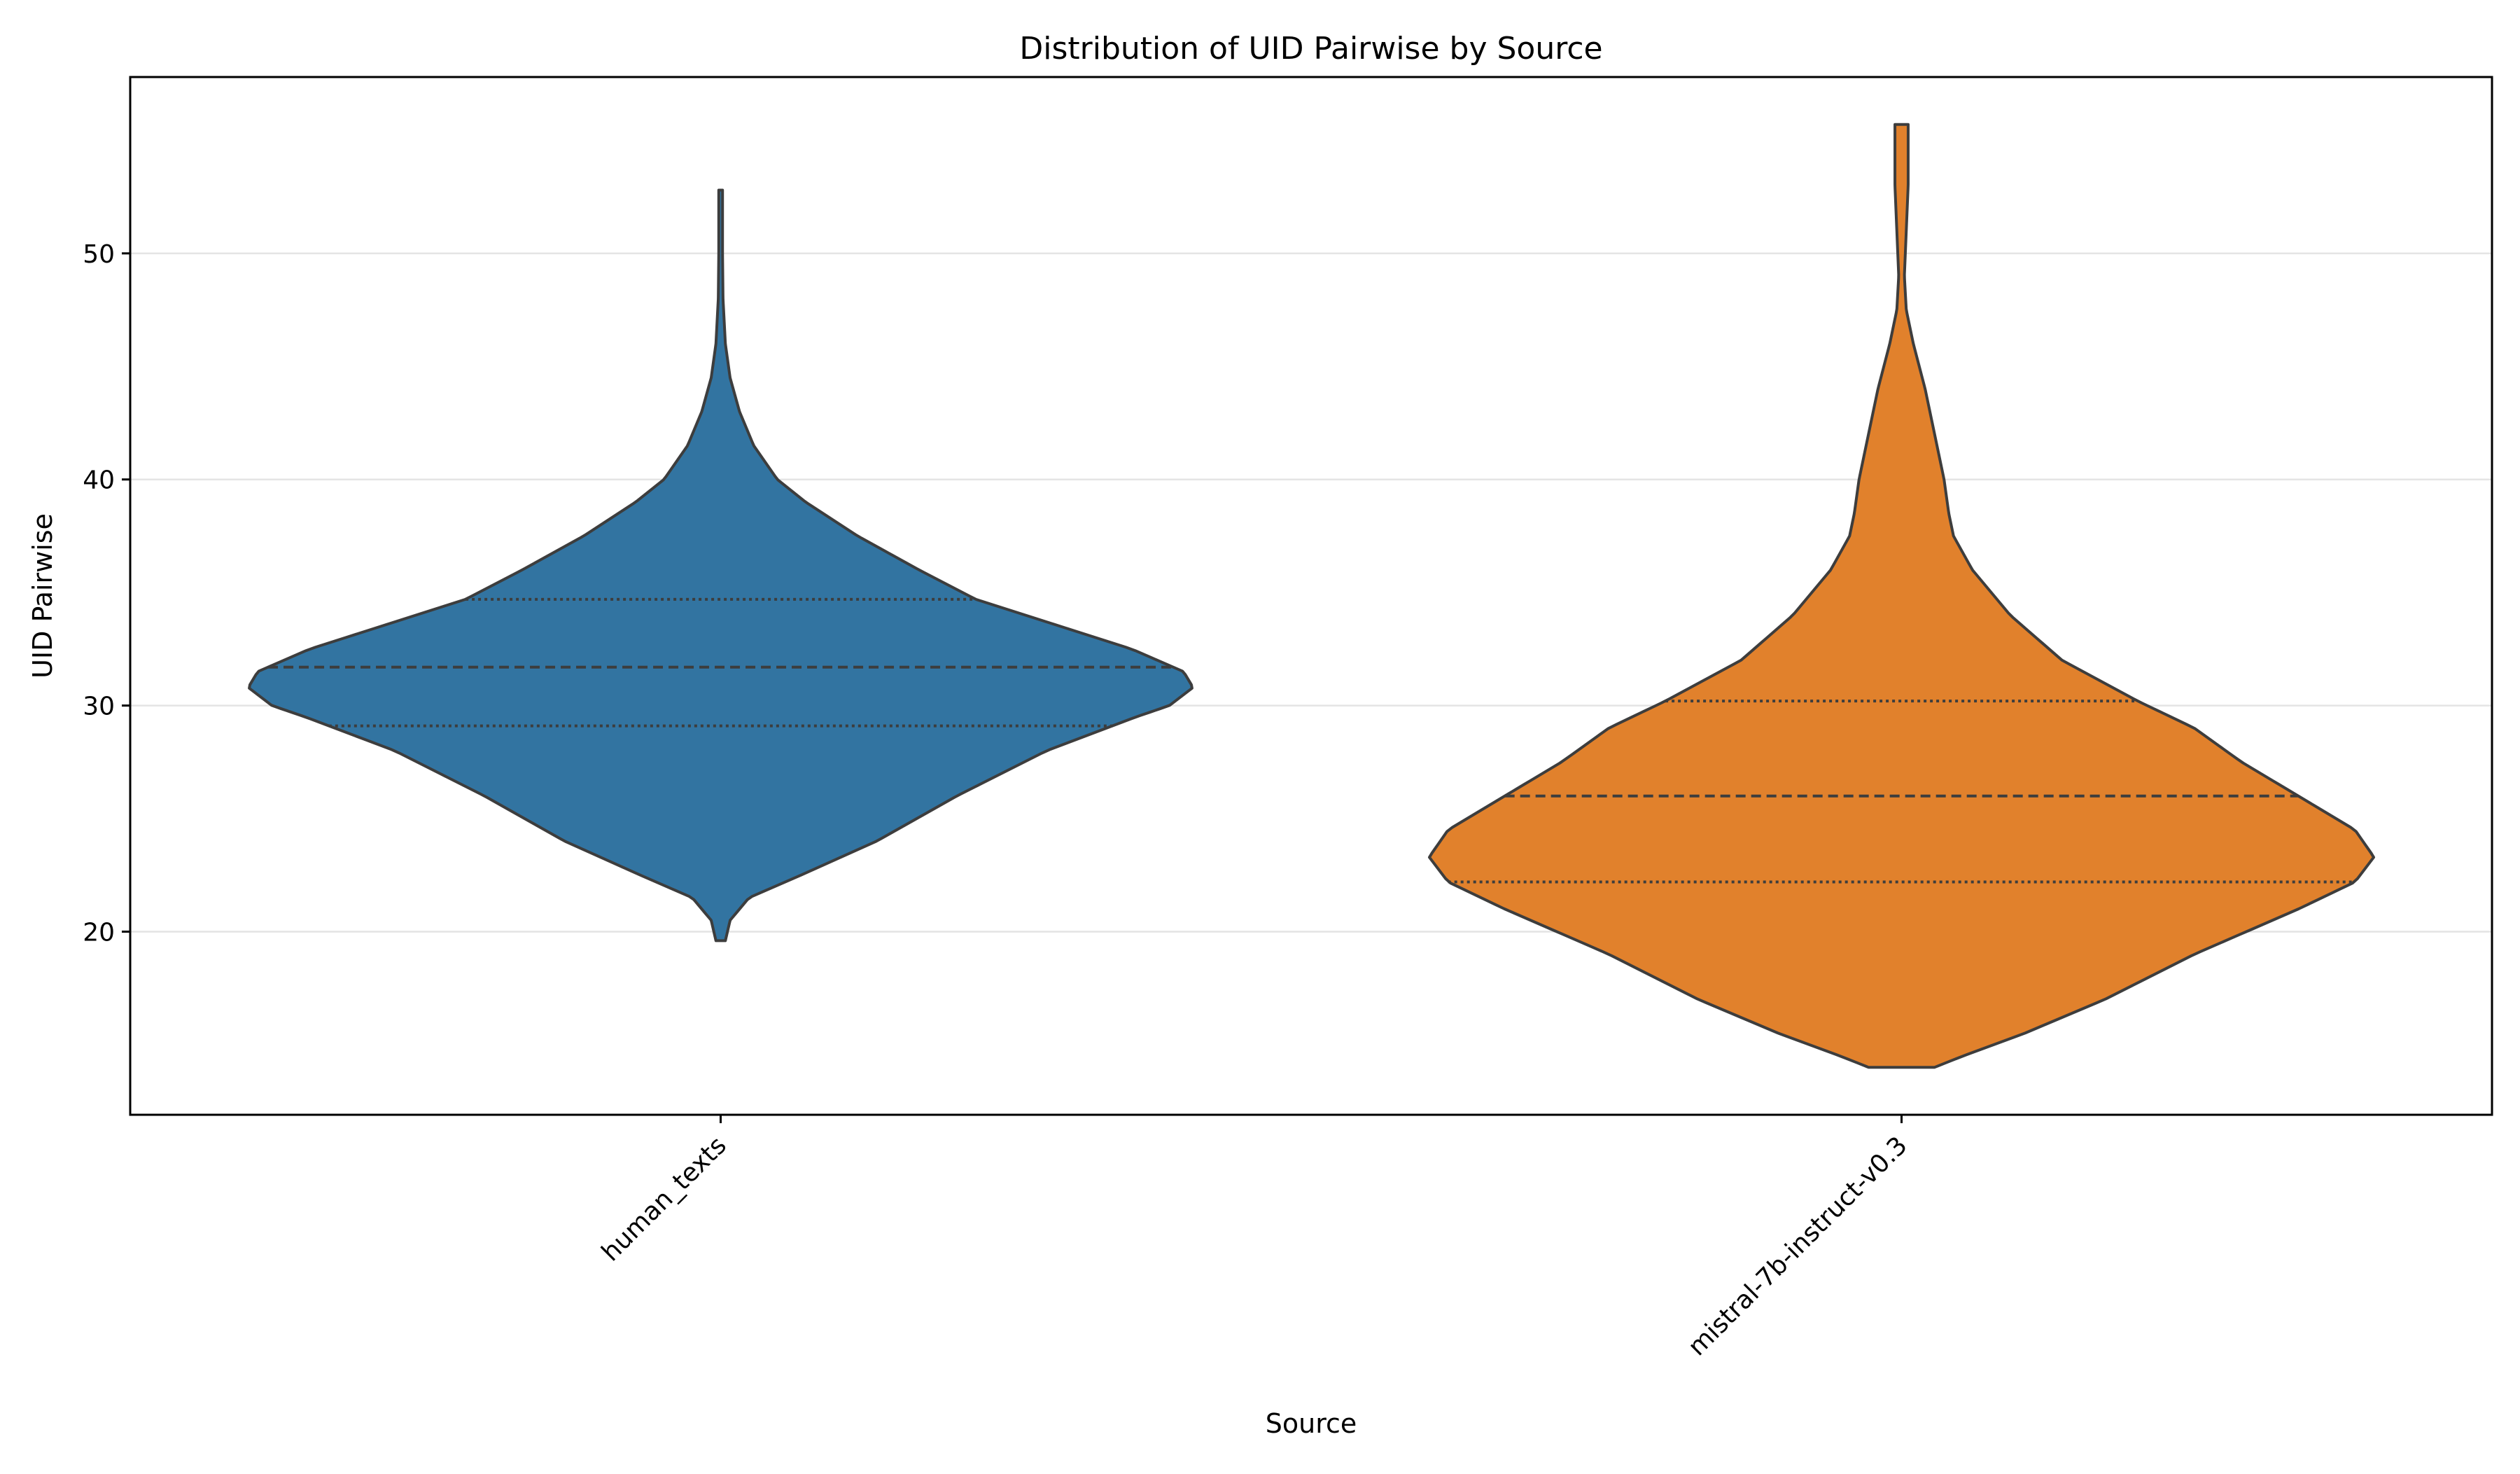 The width and height of the screenshot is (2520, 1474). Describe the element at coordinates (106, 593) in the screenshot. I see `y-axis-ticks: 20 30 40 50` at that location.